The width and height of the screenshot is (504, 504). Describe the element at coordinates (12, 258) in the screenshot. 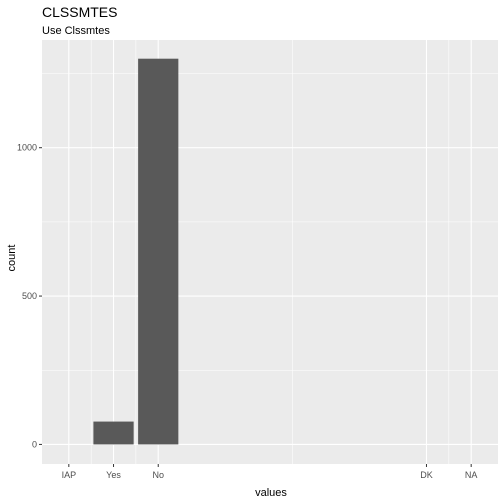

I see `y-axis-title: count` at that location.